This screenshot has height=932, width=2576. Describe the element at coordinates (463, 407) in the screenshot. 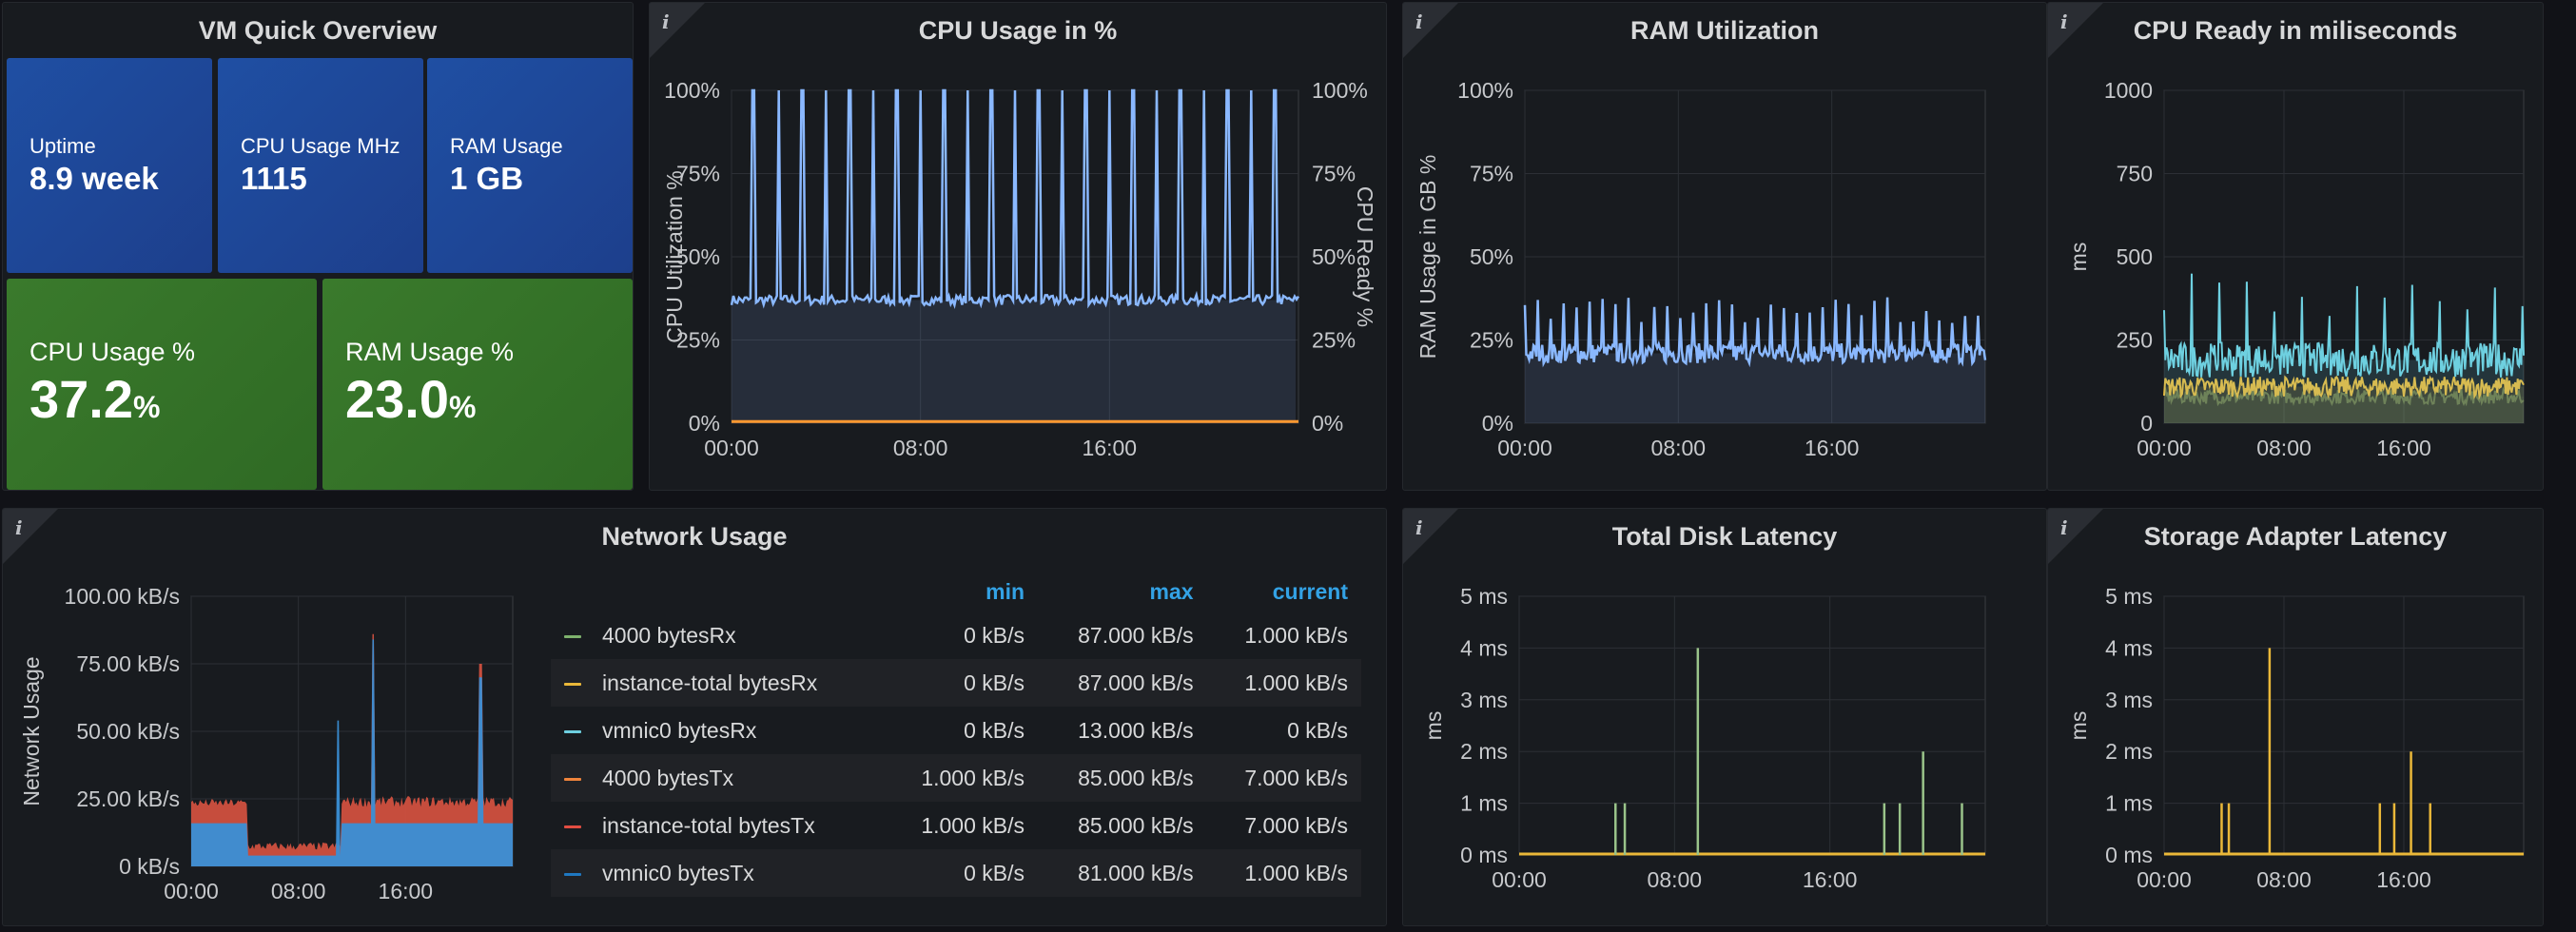

I see `stat-unit: %` at that location.